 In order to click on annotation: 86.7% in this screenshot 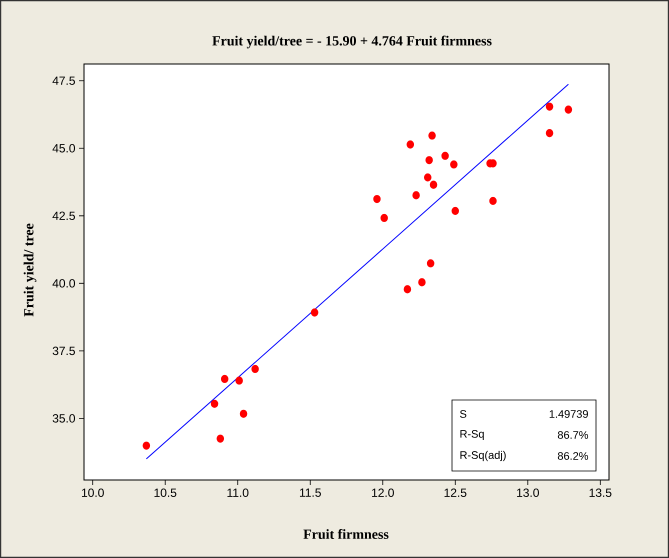, I will do `click(573, 435)`.